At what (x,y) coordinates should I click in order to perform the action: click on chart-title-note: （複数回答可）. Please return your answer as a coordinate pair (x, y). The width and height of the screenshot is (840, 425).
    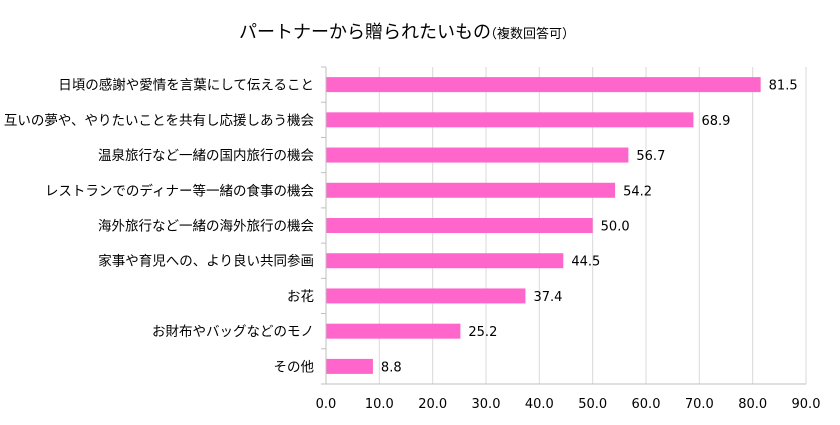
    Looking at the image, I should click on (529, 34).